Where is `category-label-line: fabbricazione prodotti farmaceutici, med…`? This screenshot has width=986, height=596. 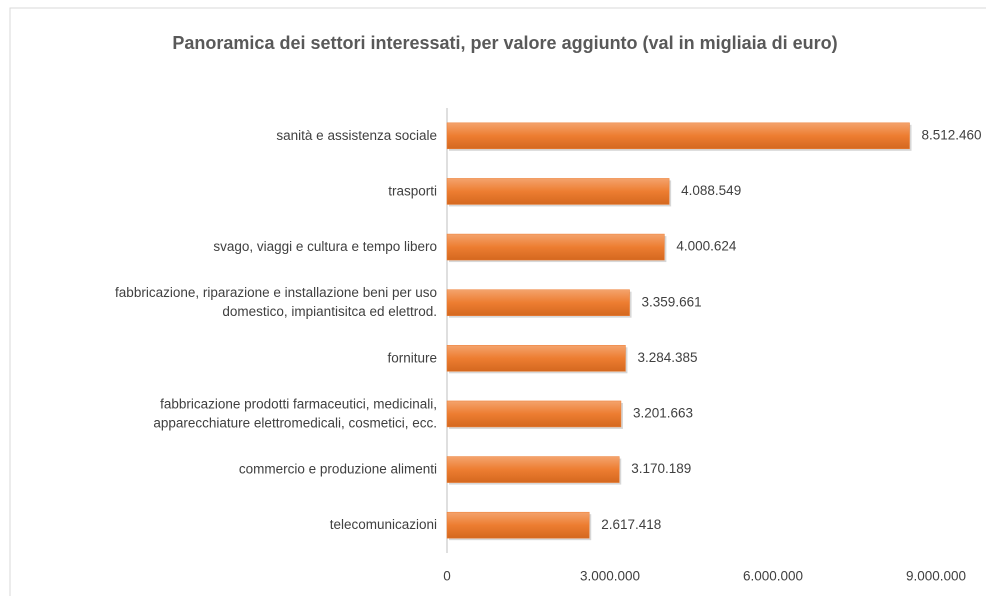
category-label-line: fabbricazione prodotti farmaceutici, med… is located at coordinates (298, 403).